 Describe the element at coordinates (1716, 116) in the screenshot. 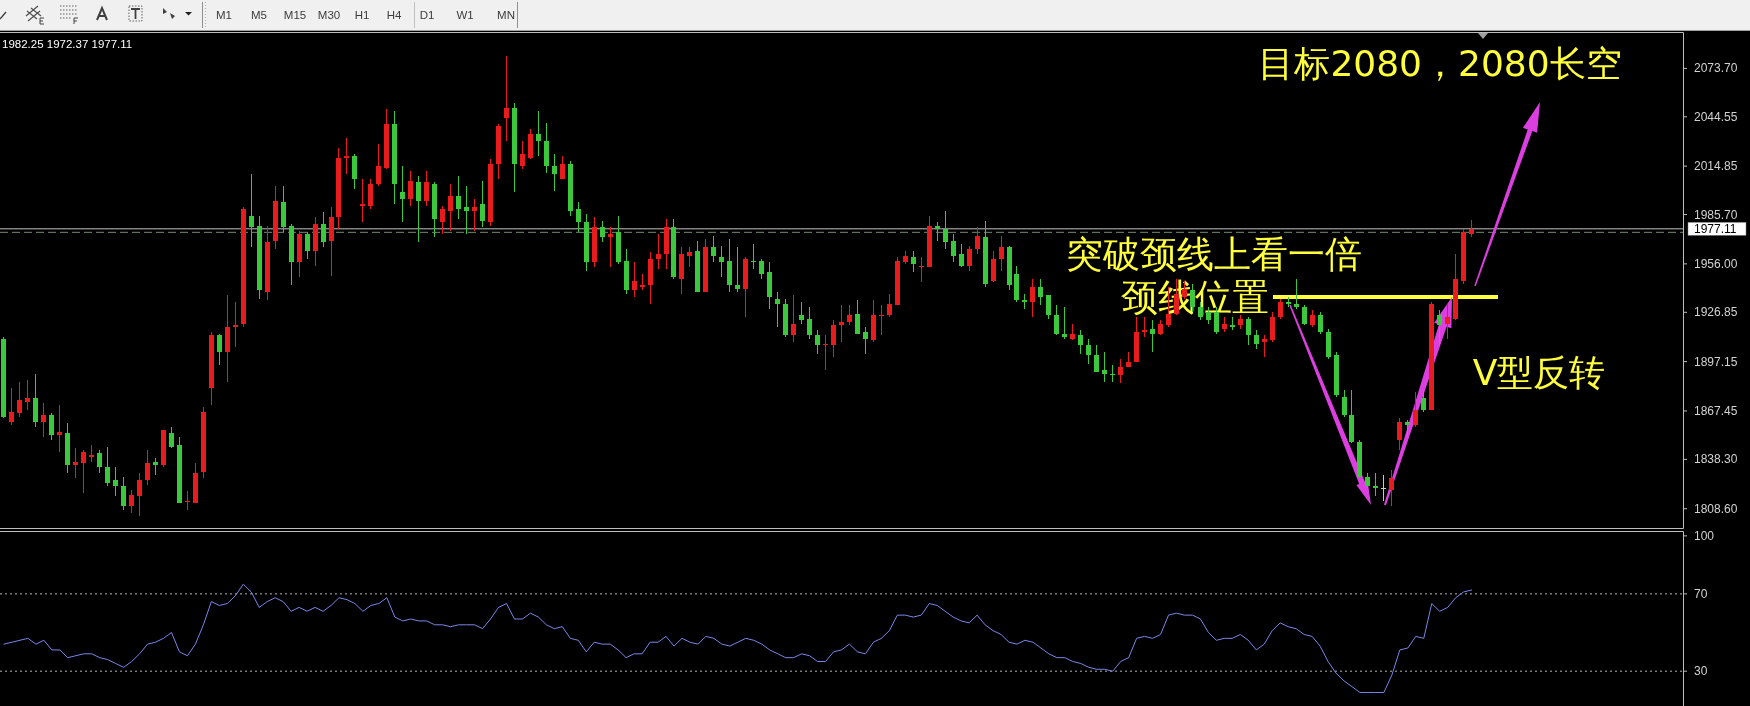

I see `y-tick-label: 2044.55` at that location.